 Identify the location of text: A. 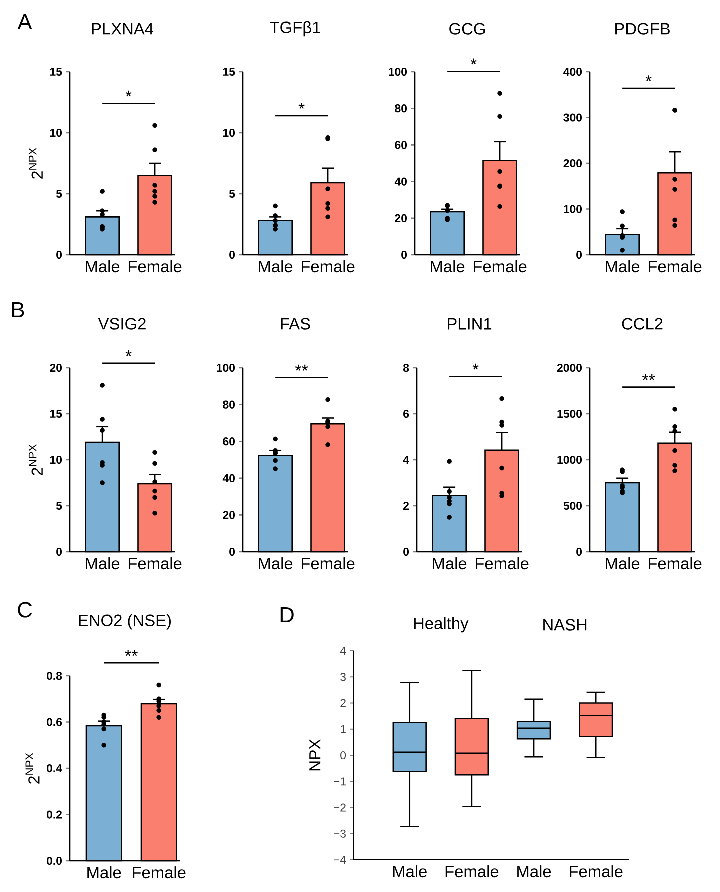
(25, 22).